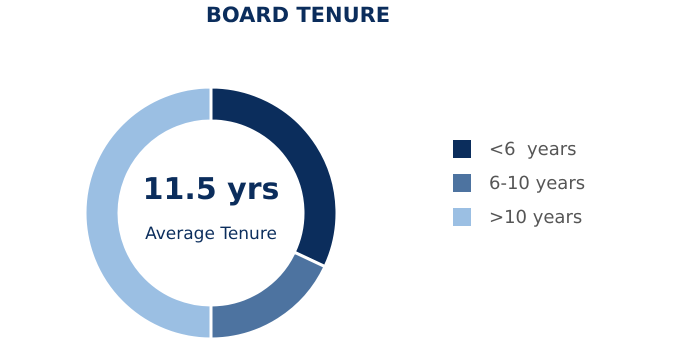 Image resolution: width=690 pixels, height=360 pixels. What do you see at coordinates (298, 15) in the screenshot?
I see `chart-title: BOARD TENURE` at bounding box center [298, 15].